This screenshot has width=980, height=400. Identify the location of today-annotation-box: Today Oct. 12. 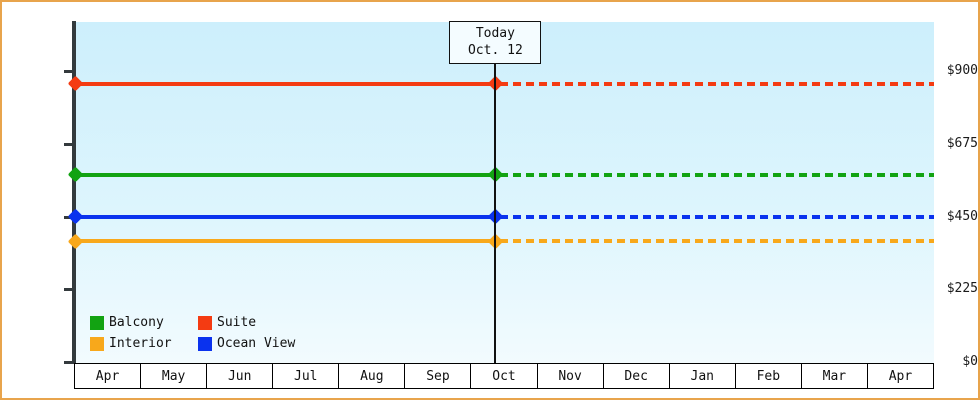
(495, 42).